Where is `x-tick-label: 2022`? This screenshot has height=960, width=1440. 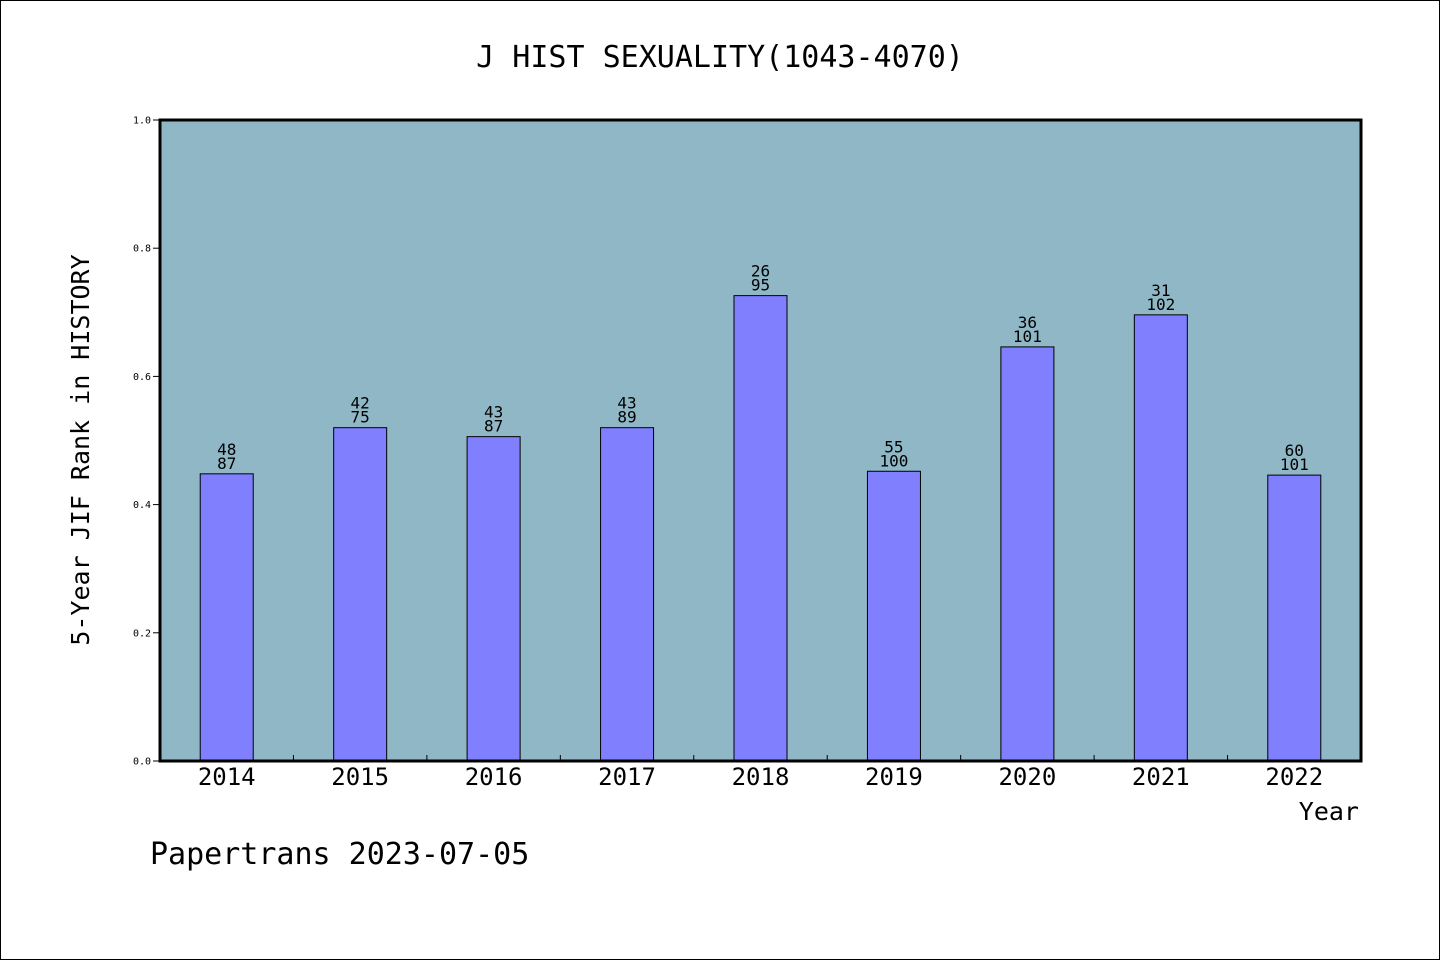 x-tick-label: 2022 is located at coordinates (1294, 777).